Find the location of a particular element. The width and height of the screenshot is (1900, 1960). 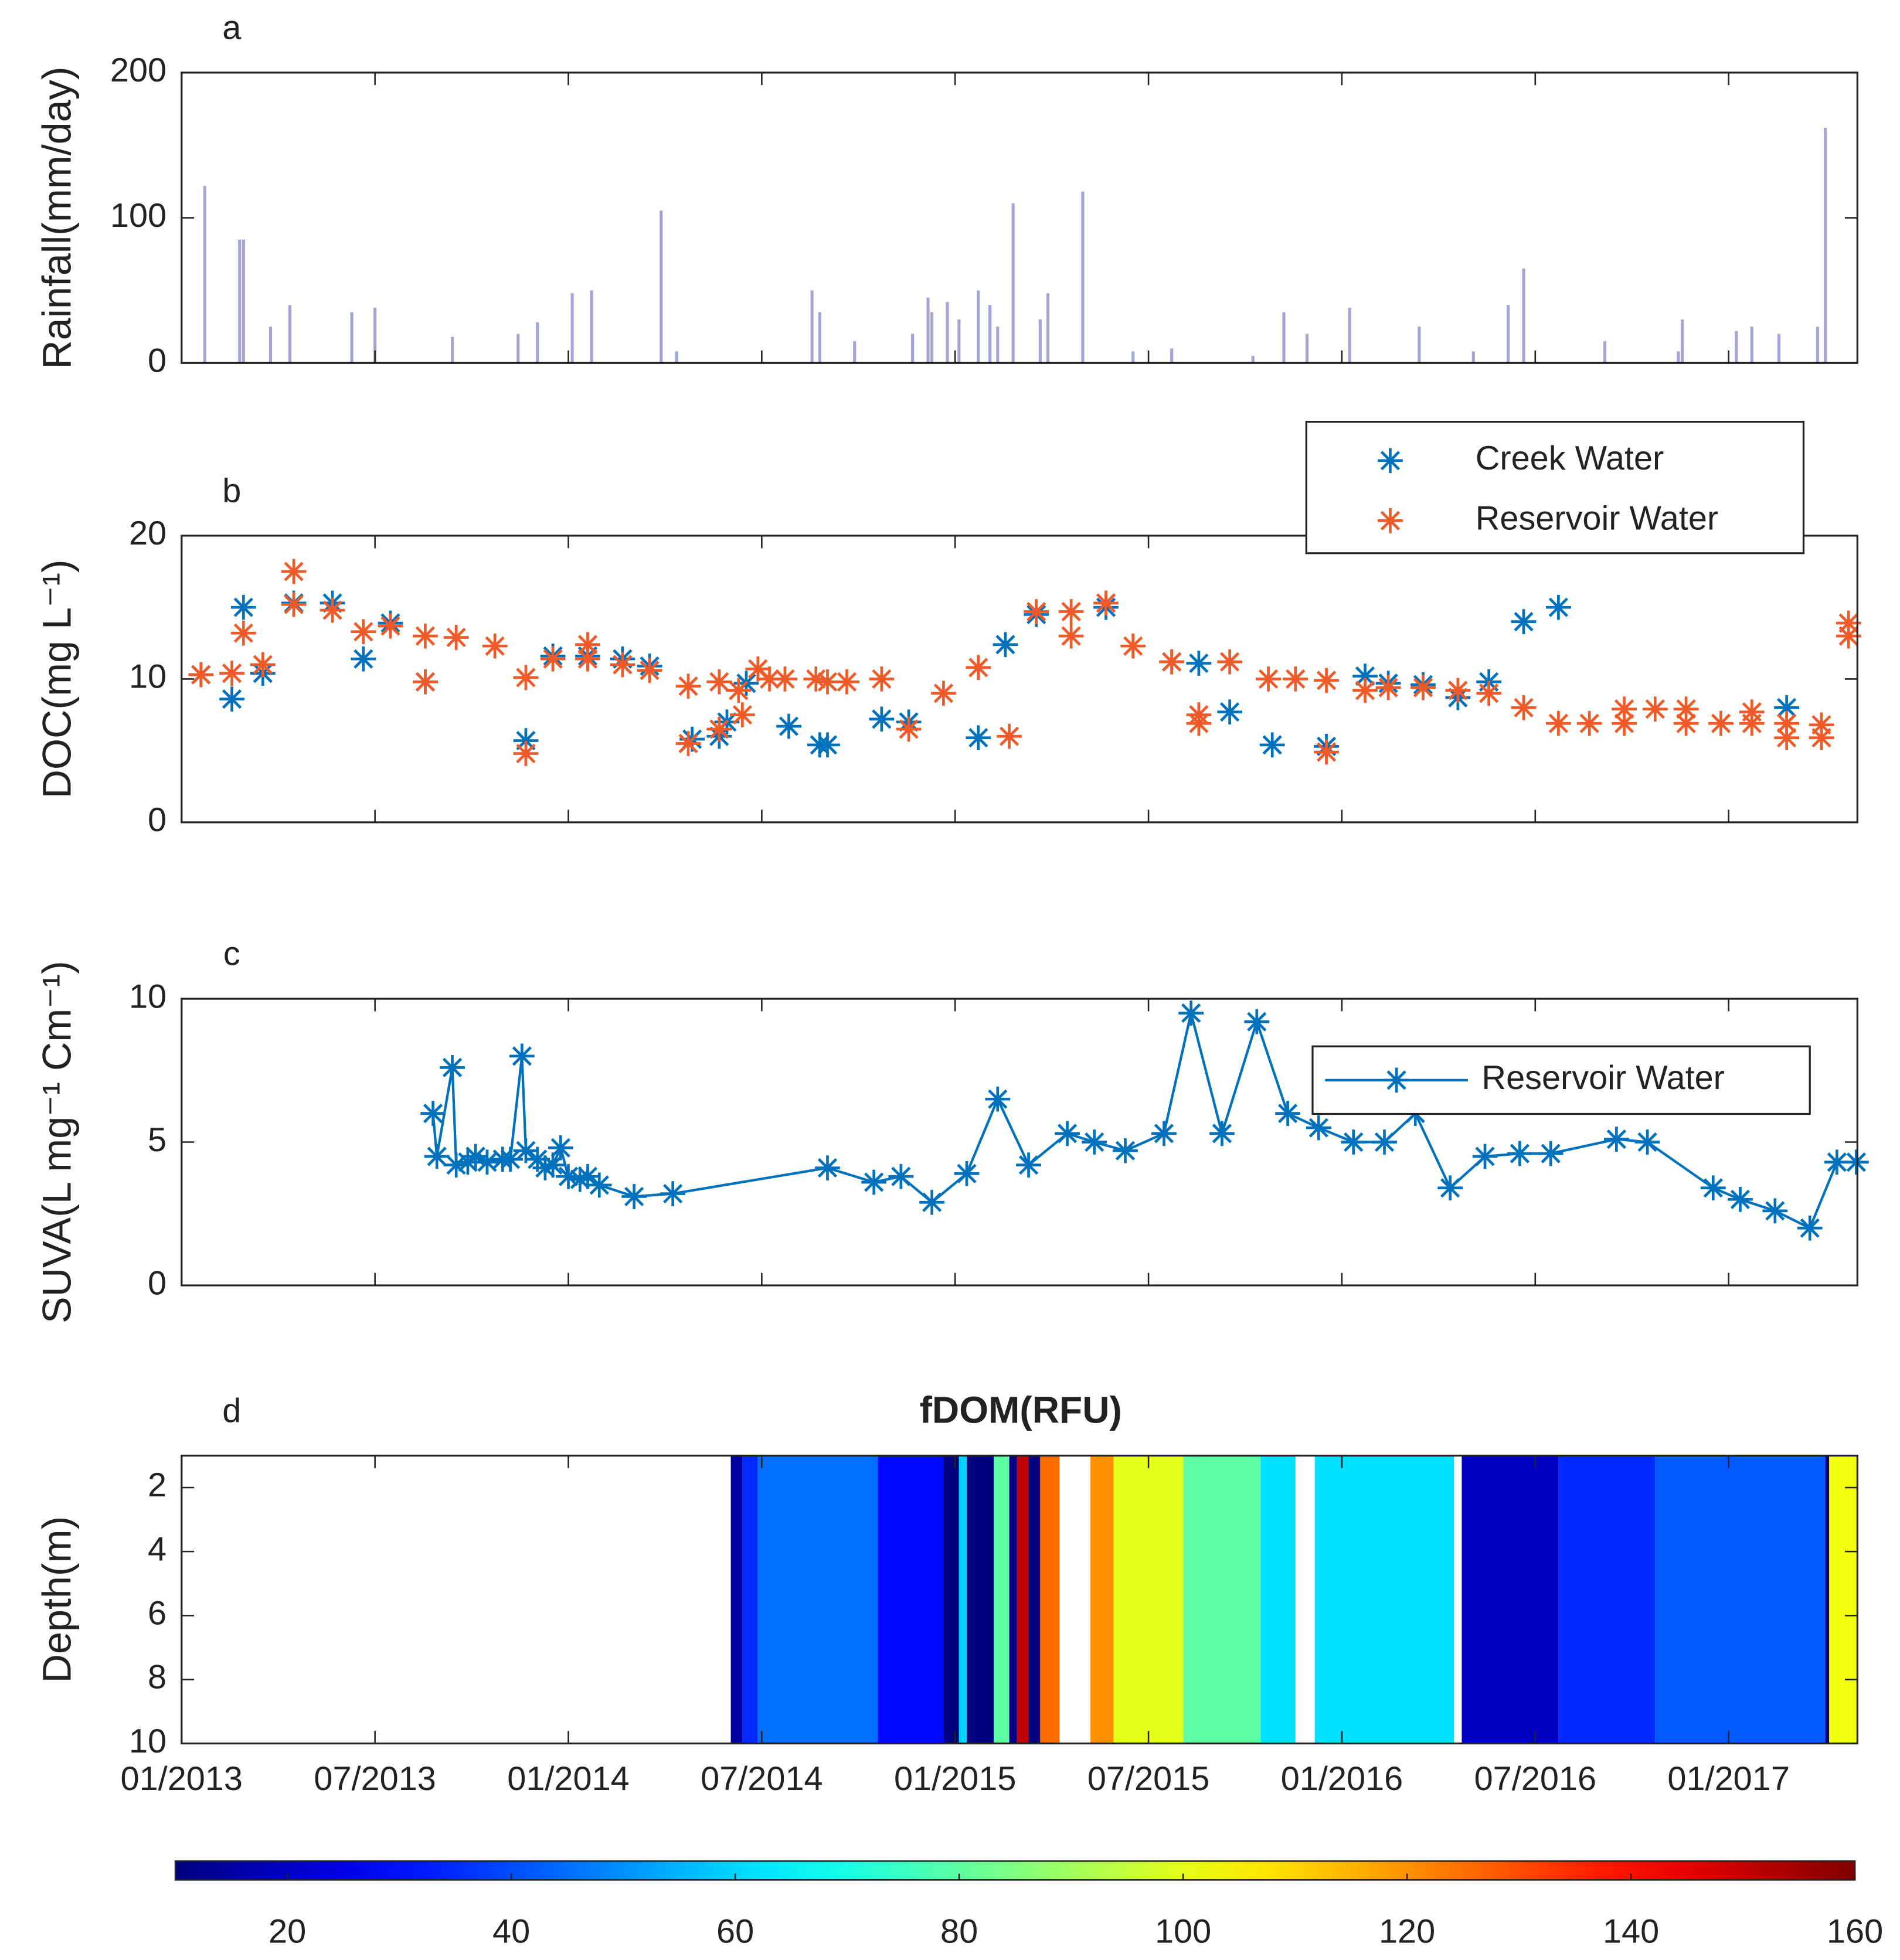

legend-box is located at coordinates (1561, 1080).